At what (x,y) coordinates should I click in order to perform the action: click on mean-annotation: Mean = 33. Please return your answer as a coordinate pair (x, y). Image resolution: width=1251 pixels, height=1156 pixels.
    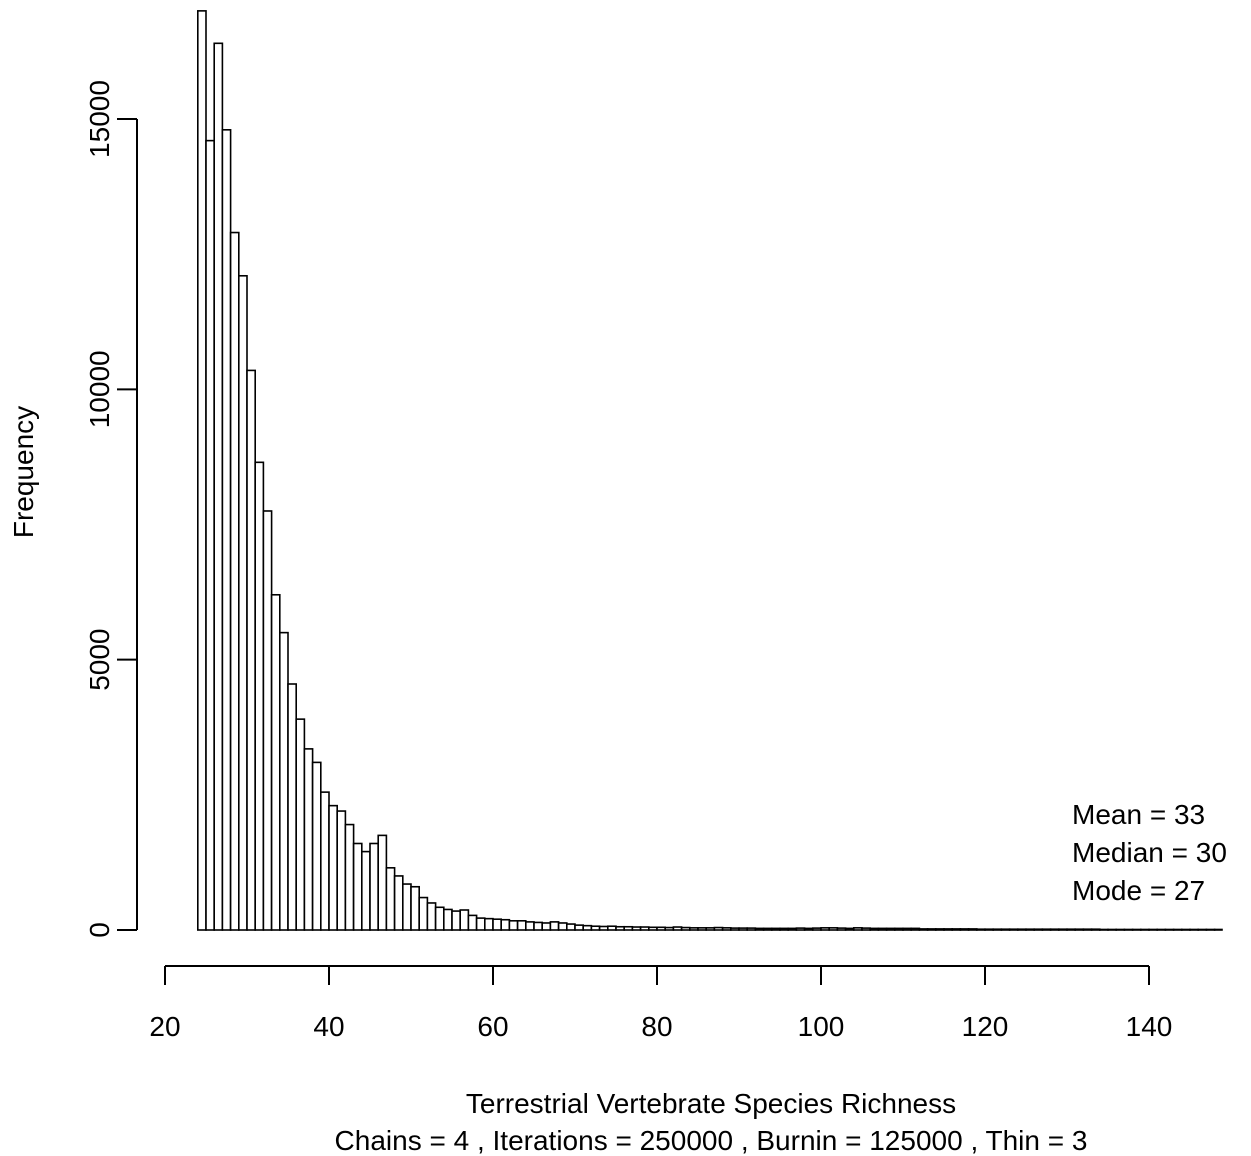
    Looking at the image, I should click on (1138, 814).